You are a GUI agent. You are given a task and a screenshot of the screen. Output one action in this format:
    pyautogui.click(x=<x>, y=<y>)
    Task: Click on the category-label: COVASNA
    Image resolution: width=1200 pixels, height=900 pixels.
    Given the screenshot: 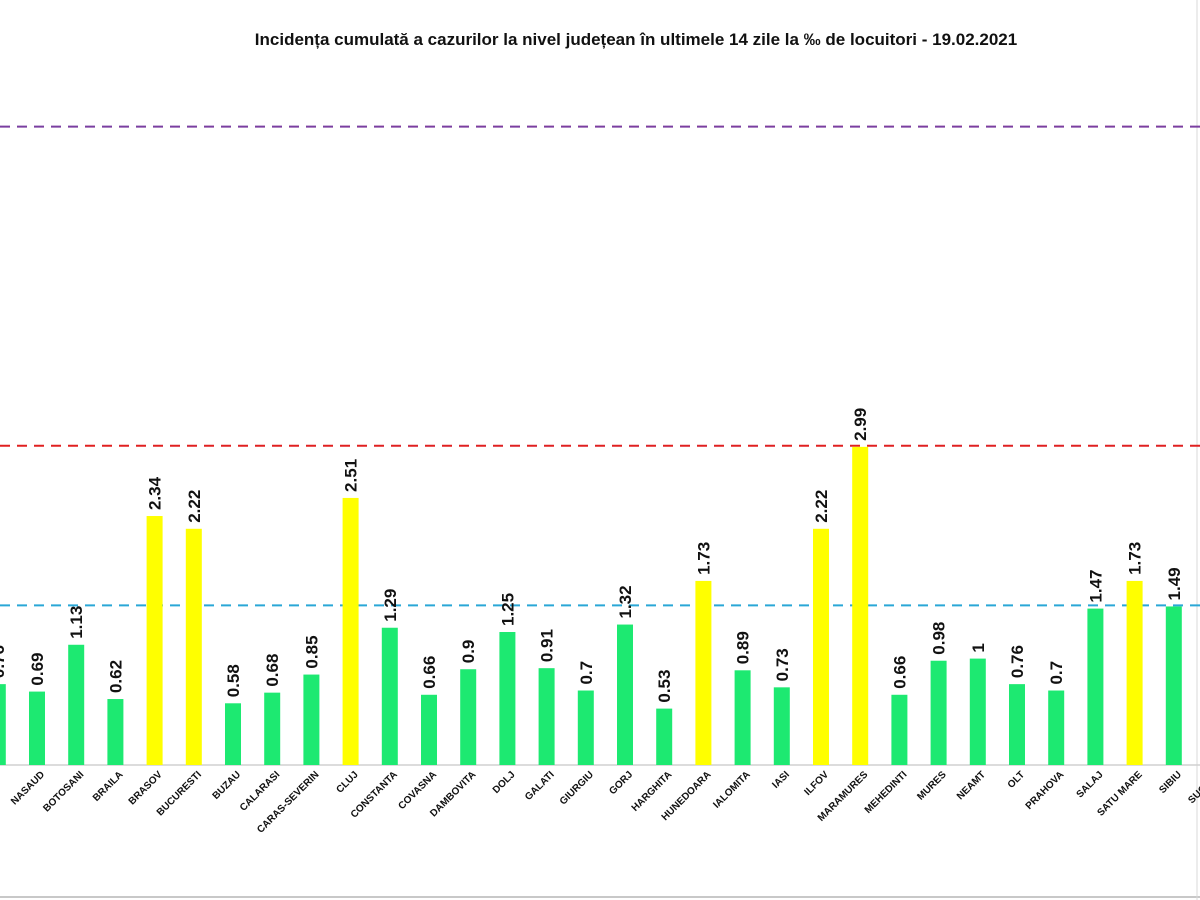 What is the action you would take?
    pyautogui.click(x=418, y=790)
    